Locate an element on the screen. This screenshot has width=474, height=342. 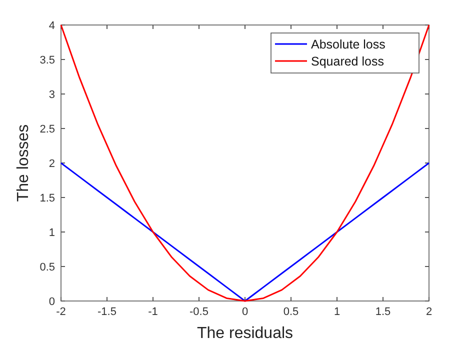
x-tick-label: 0.5 is located at coordinates (291, 312).